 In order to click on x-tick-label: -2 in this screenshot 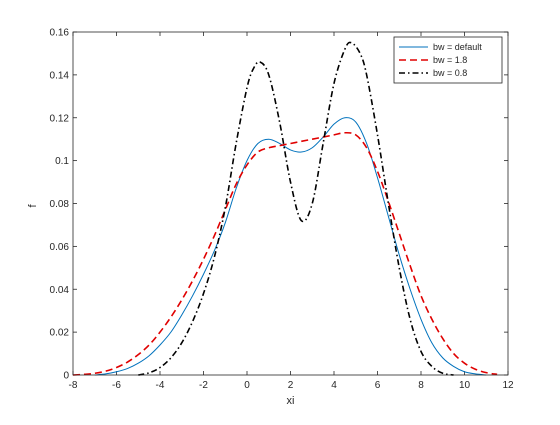, I will do `click(203, 385)`.